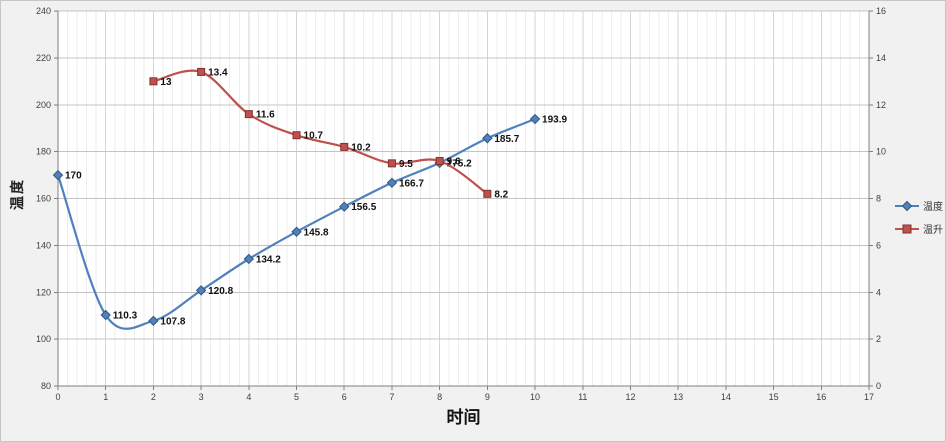  I want to click on x-tick-label: 15, so click(774, 397).